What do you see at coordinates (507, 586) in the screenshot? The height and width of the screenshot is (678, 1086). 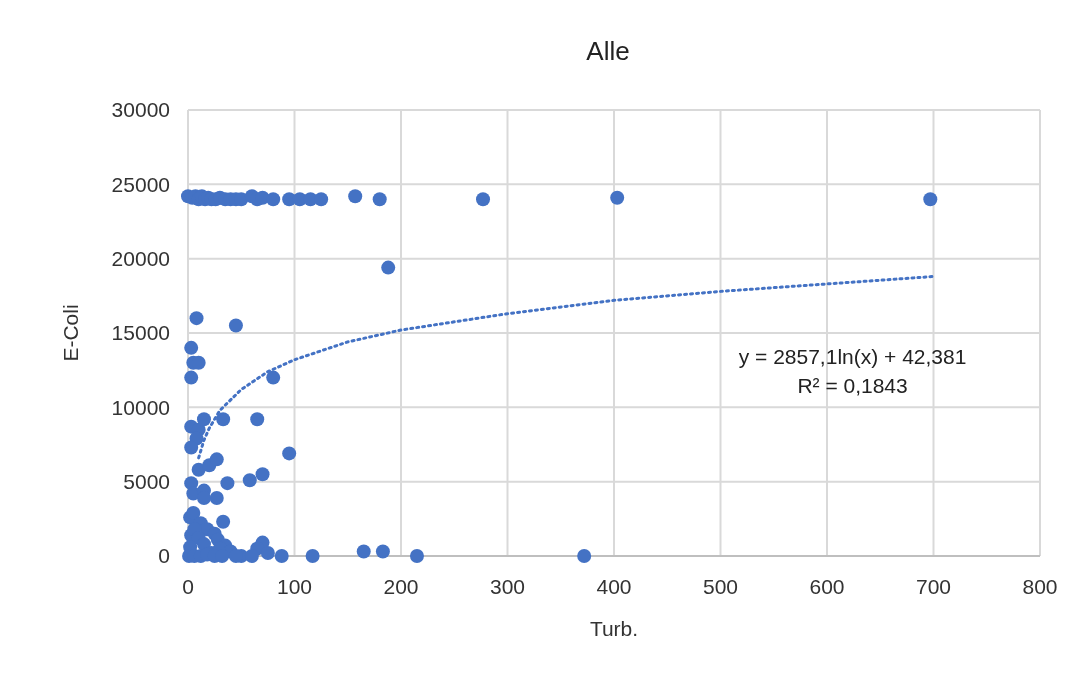 I see `x-tick-label: 300` at bounding box center [507, 586].